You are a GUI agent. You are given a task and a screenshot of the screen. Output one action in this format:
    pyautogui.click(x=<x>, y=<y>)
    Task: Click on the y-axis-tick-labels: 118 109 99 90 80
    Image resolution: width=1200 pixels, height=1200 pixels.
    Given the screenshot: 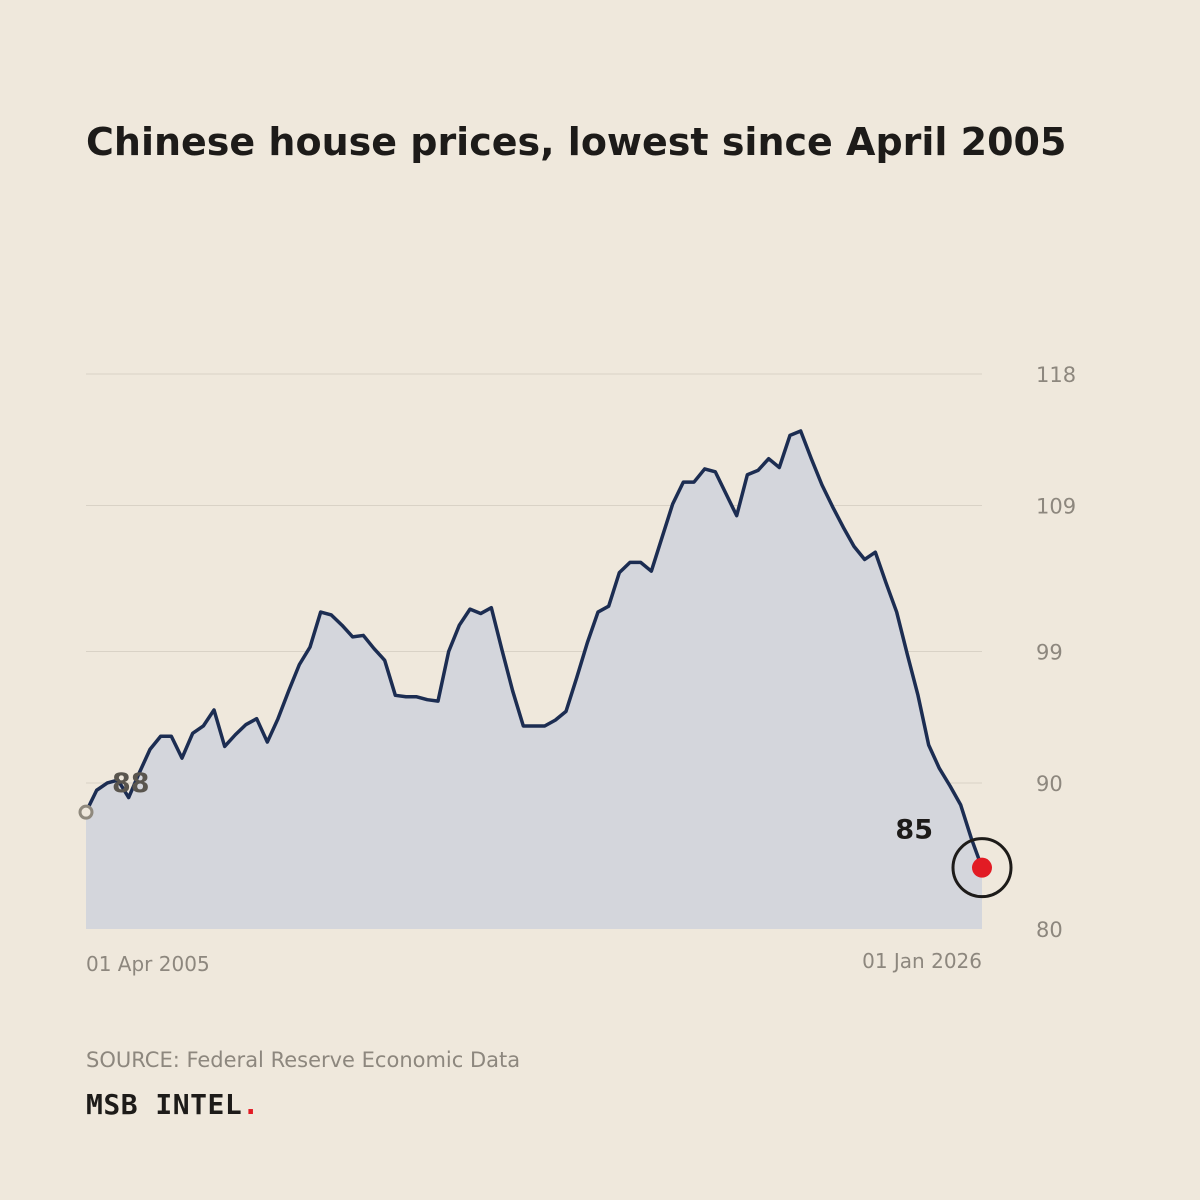 What is the action you would take?
    pyautogui.click(x=1056, y=652)
    